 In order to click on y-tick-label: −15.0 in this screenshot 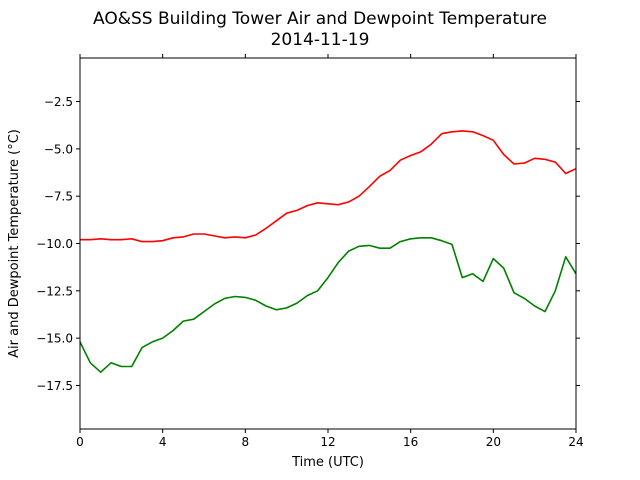, I will do `click(54, 339)`.